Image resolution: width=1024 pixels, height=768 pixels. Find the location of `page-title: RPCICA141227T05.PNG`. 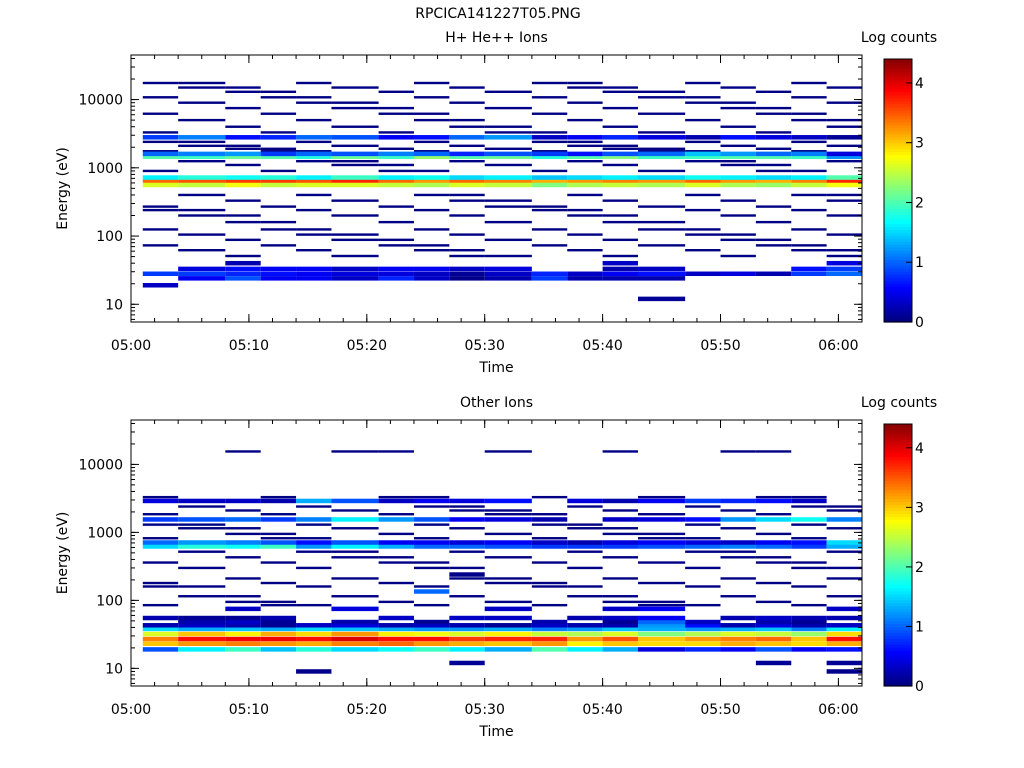

page-title: RPCICA141227T05.PNG is located at coordinates (498, 14).